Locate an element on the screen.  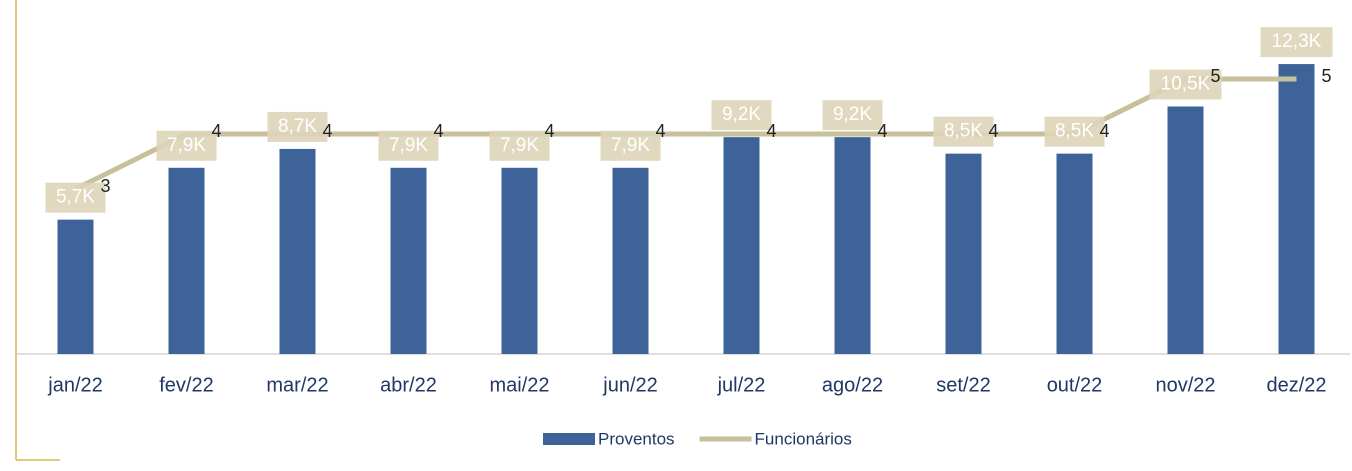
x-tick-label: out/22 is located at coordinates (1075, 385).